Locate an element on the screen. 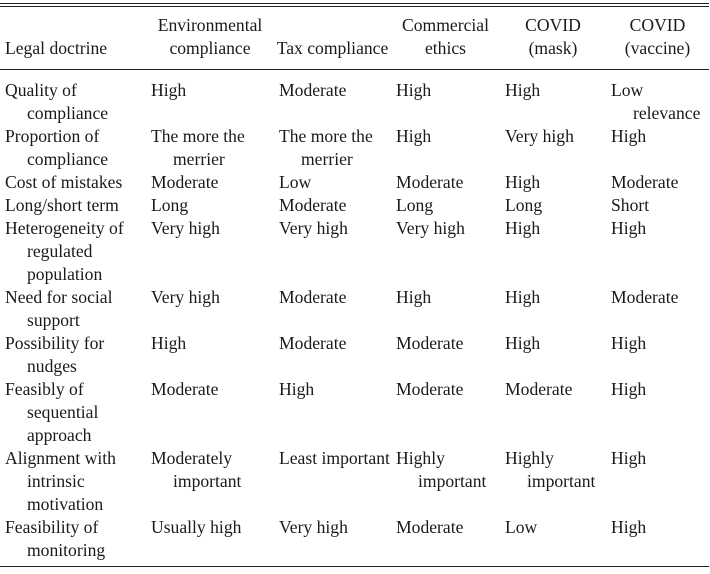 This screenshot has height=574, width=710. row-label: Proportion of compliance is located at coordinates (57, 147).